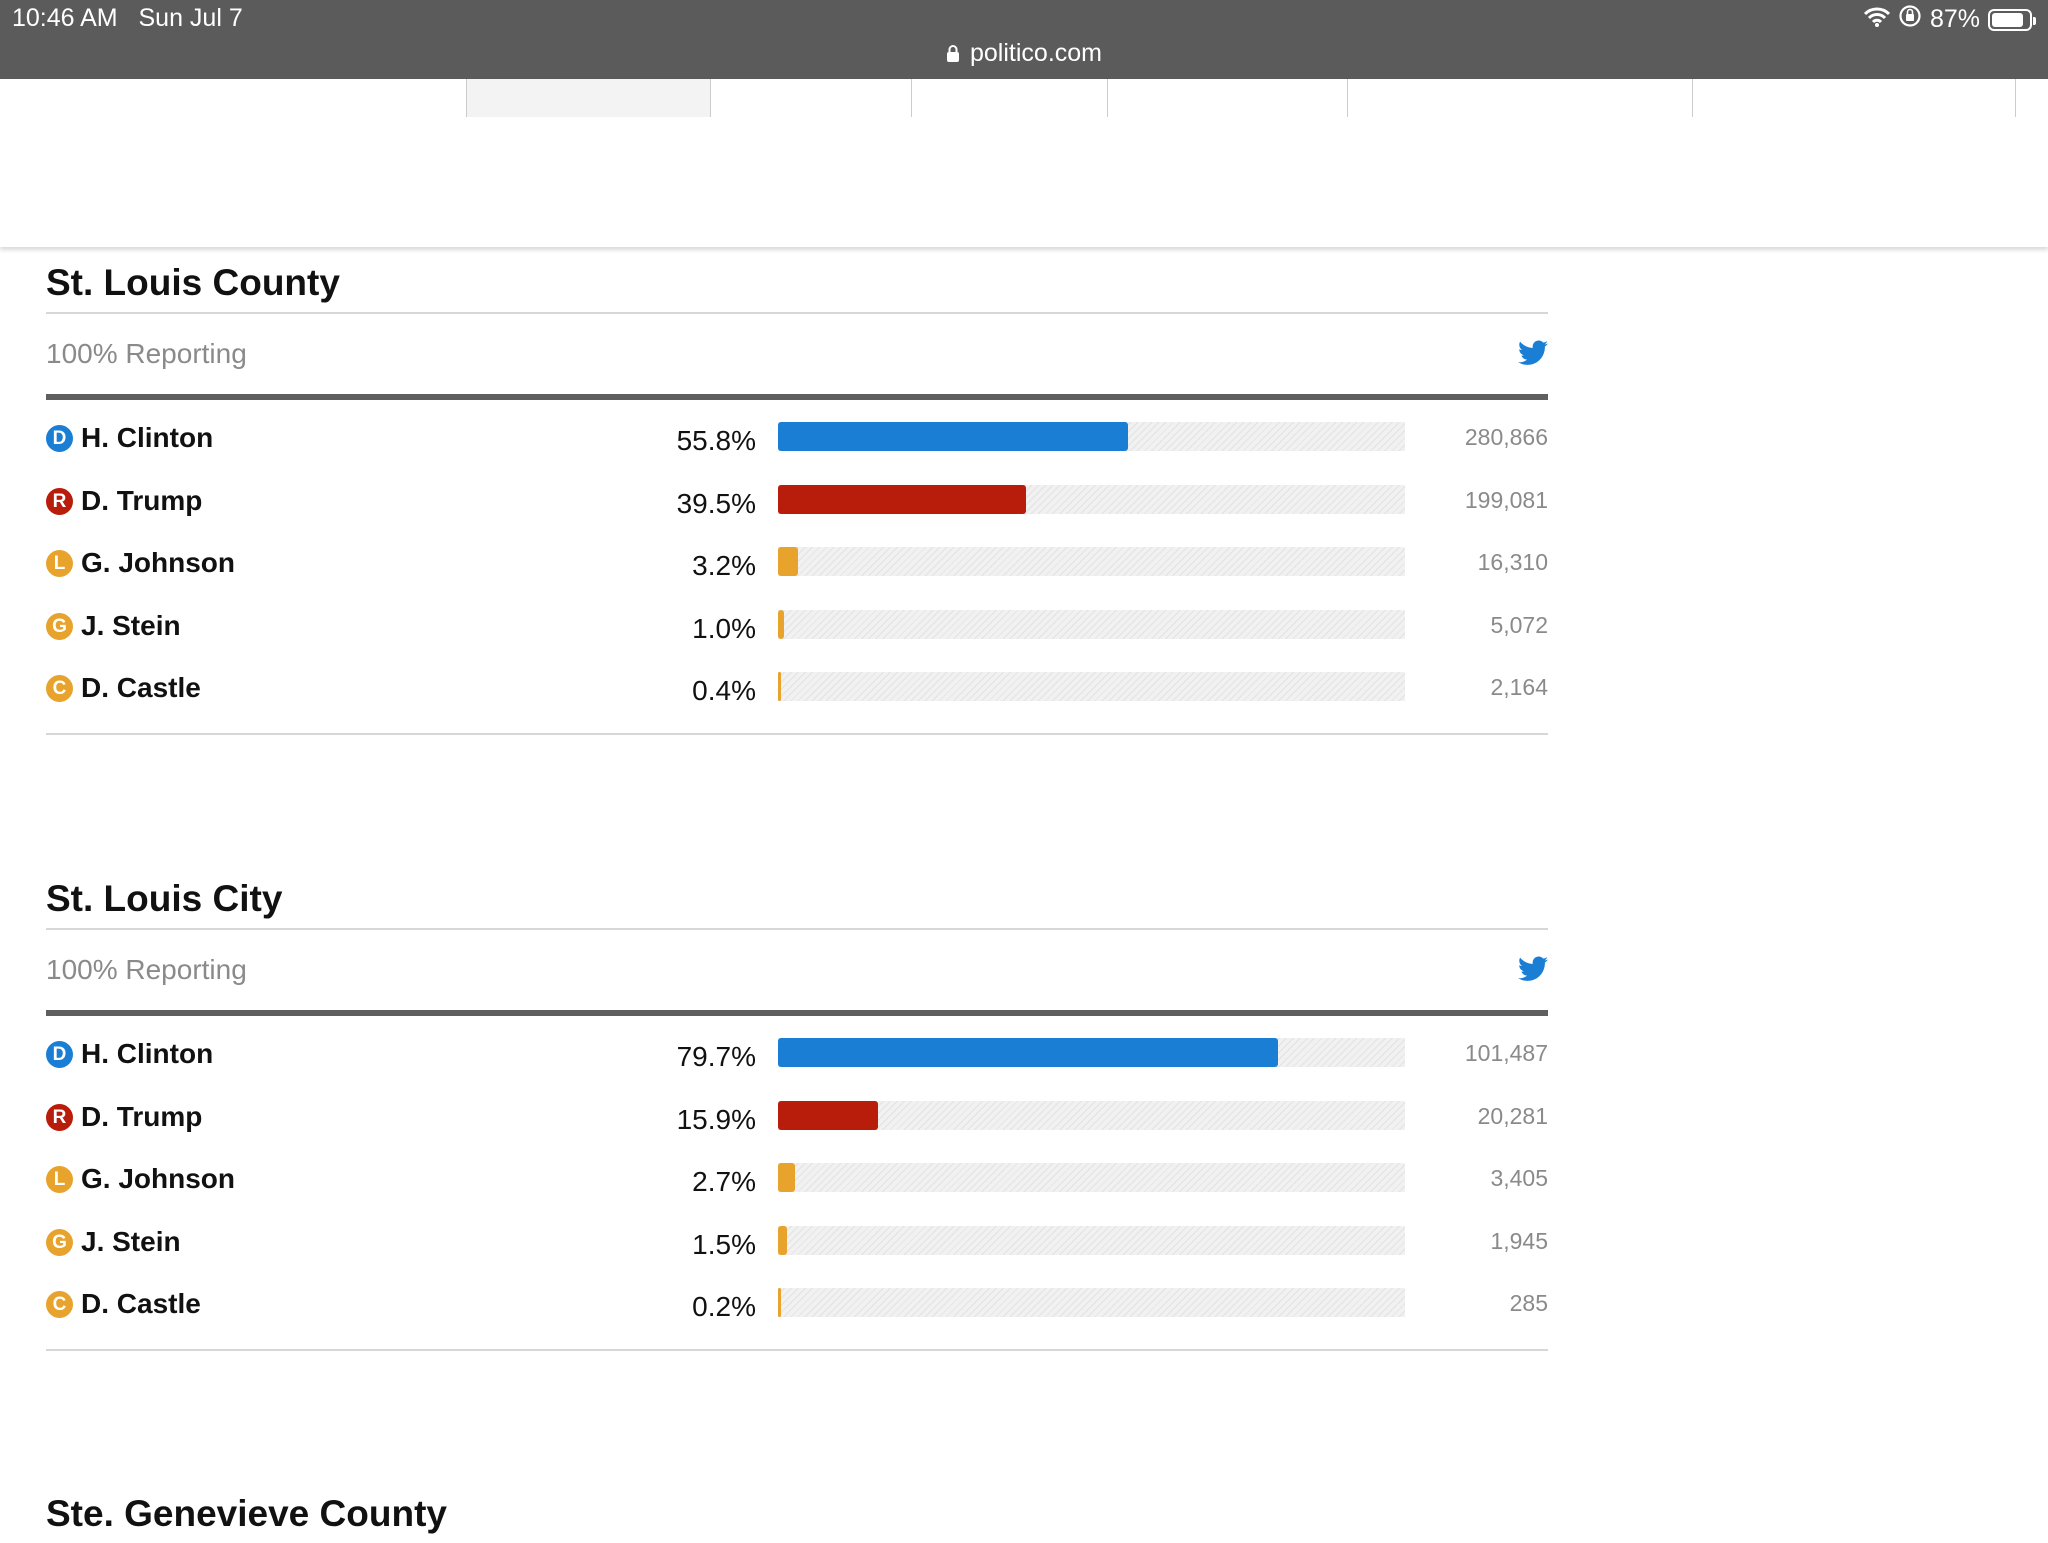  What do you see at coordinates (724, 628) in the screenshot?
I see `vote-percent: 1.0%` at bounding box center [724, 628].